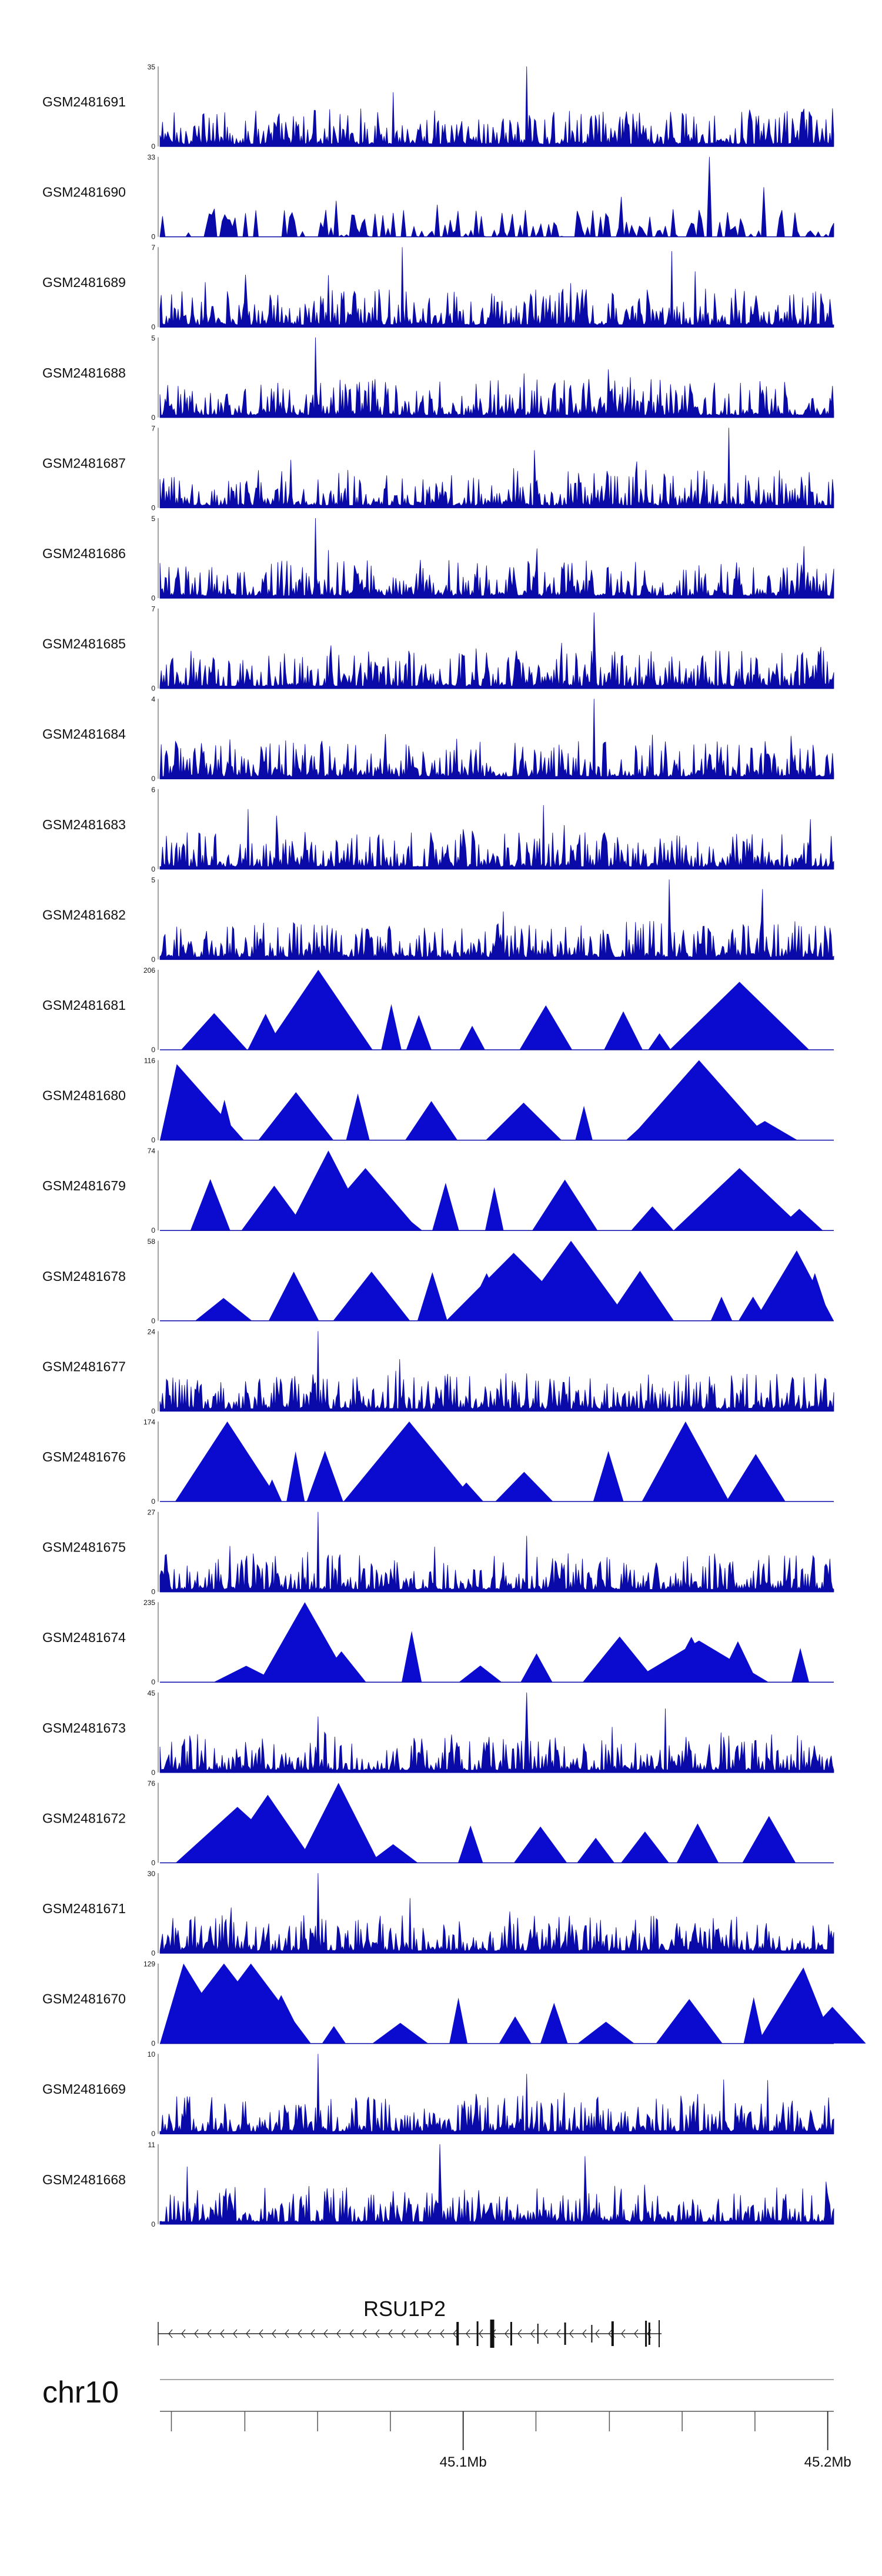 Image resolution: width=882 pixels, height=2576 pixels. What do you see at coordinates (463, 2462) in the screenshot?
I see `axis-tick-label: 45.1Mb` at bounding box center [463, 2462].